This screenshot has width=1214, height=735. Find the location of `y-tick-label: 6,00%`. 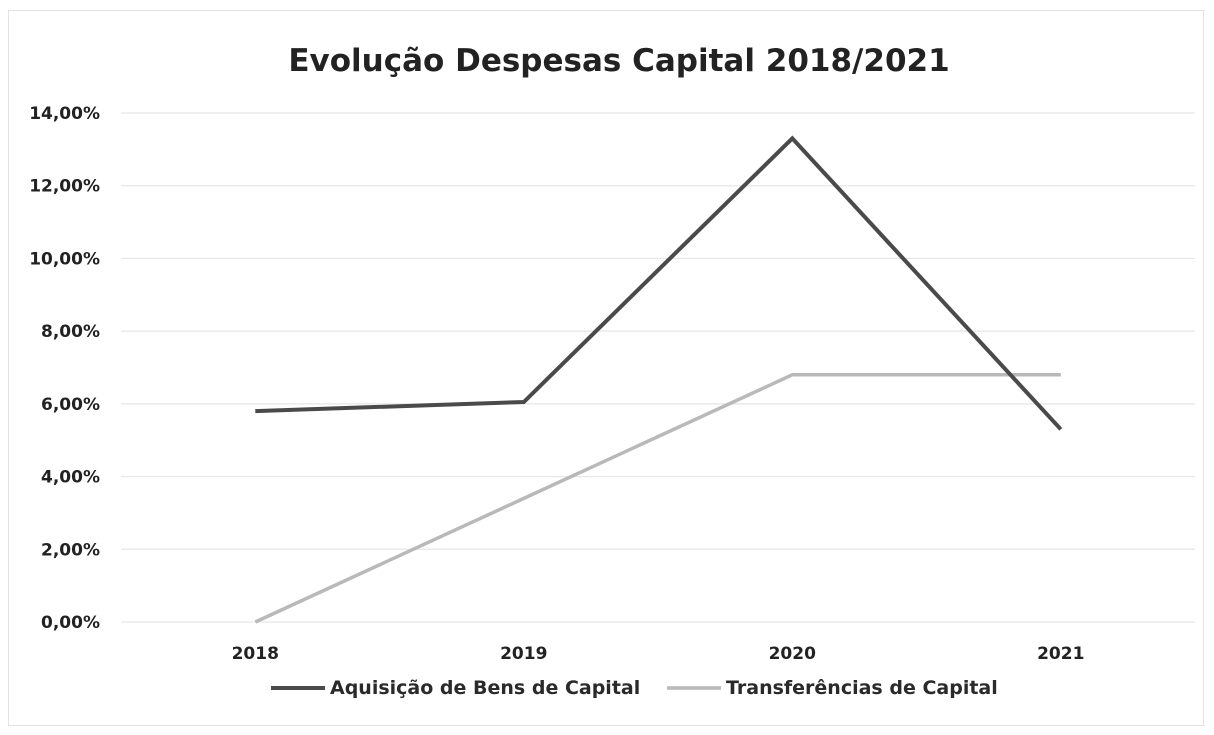

y-tick-label: 6,00% is located at coordinates (70, 405).